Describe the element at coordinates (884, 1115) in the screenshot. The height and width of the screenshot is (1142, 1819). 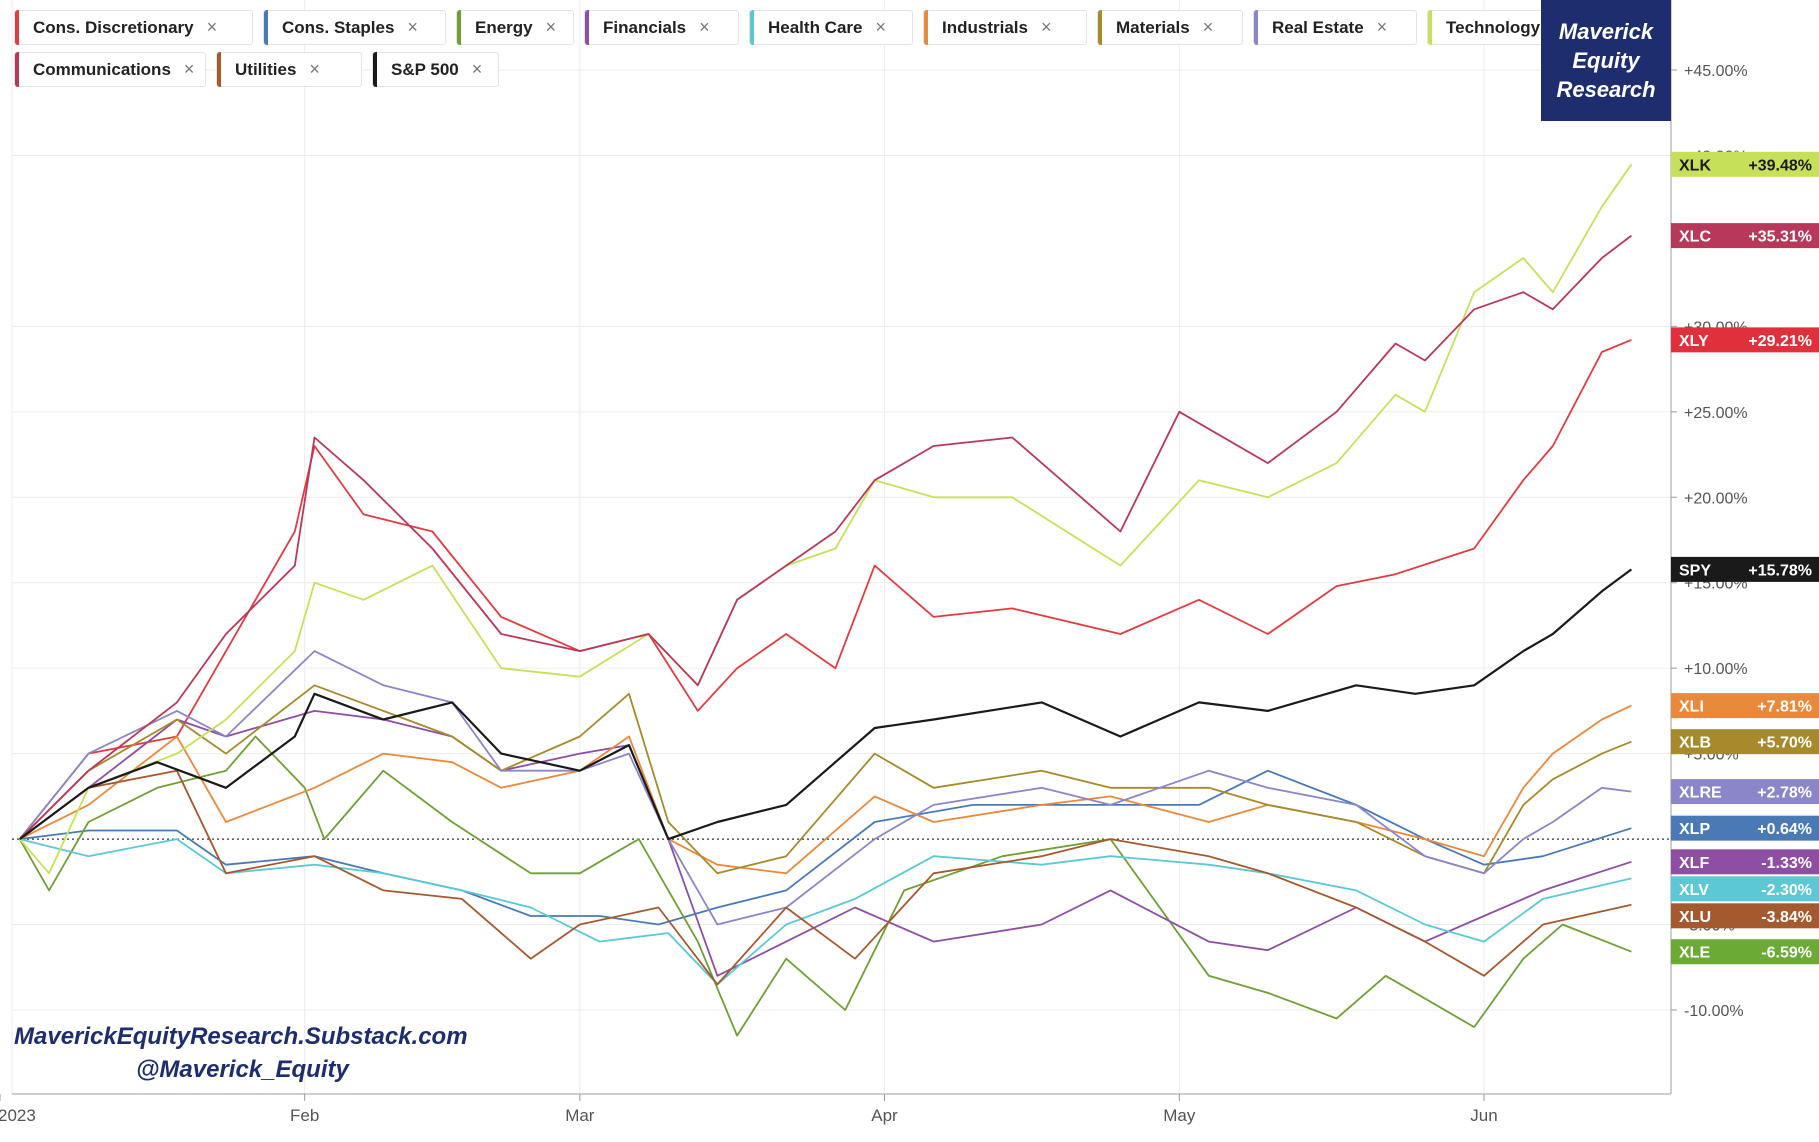
I see `x-tick-label: Apr` at that location.